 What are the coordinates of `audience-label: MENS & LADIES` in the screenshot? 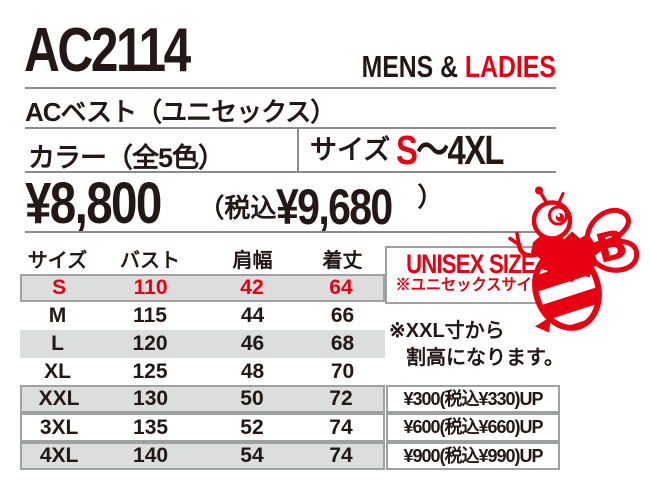 It's located at (434, 67).